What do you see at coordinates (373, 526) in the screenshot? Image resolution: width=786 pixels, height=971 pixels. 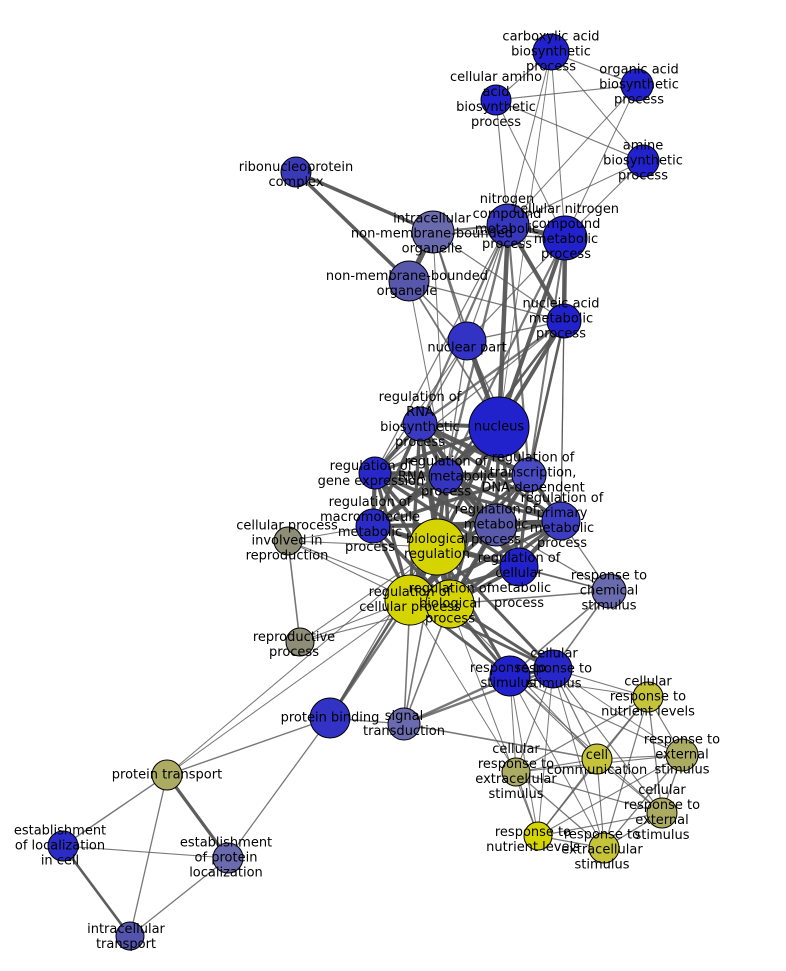 I see `graph-node-regulation-of-macromolecule-metabolic-process` at bounding box center [373, 526].